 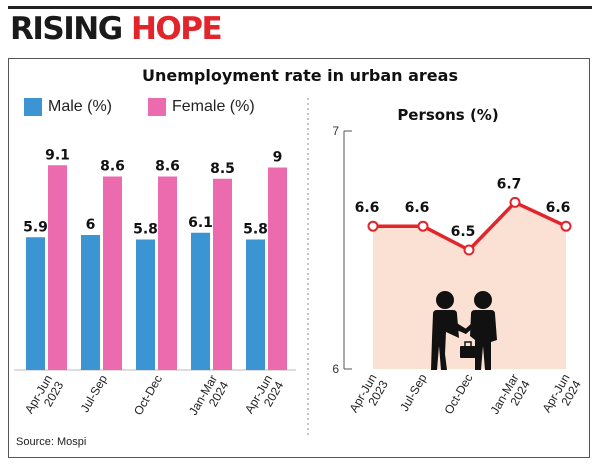 What do you see at coordinates (33, 107) in the screenshot?
I see `legend-male-swatch` at bounding box center [33, 107].